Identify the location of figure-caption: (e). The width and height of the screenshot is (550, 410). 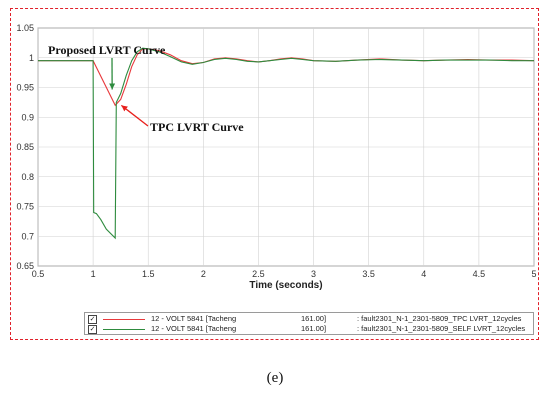
(275, 378).